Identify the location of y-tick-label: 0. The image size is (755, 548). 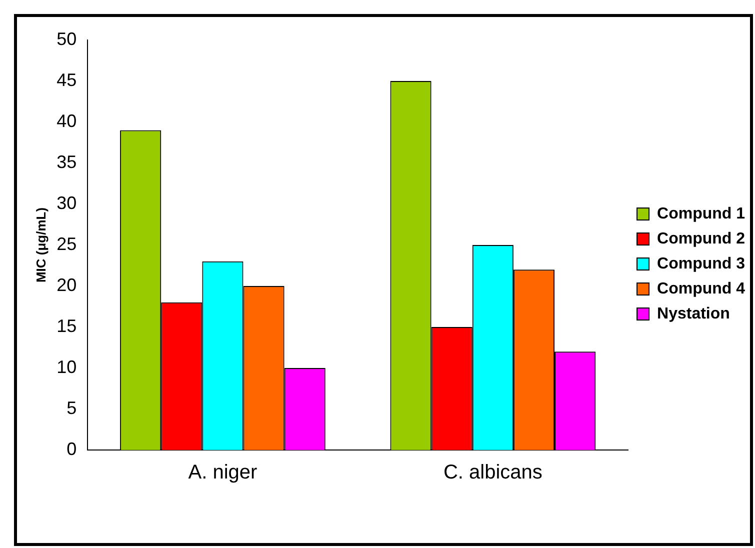
(71, 448).